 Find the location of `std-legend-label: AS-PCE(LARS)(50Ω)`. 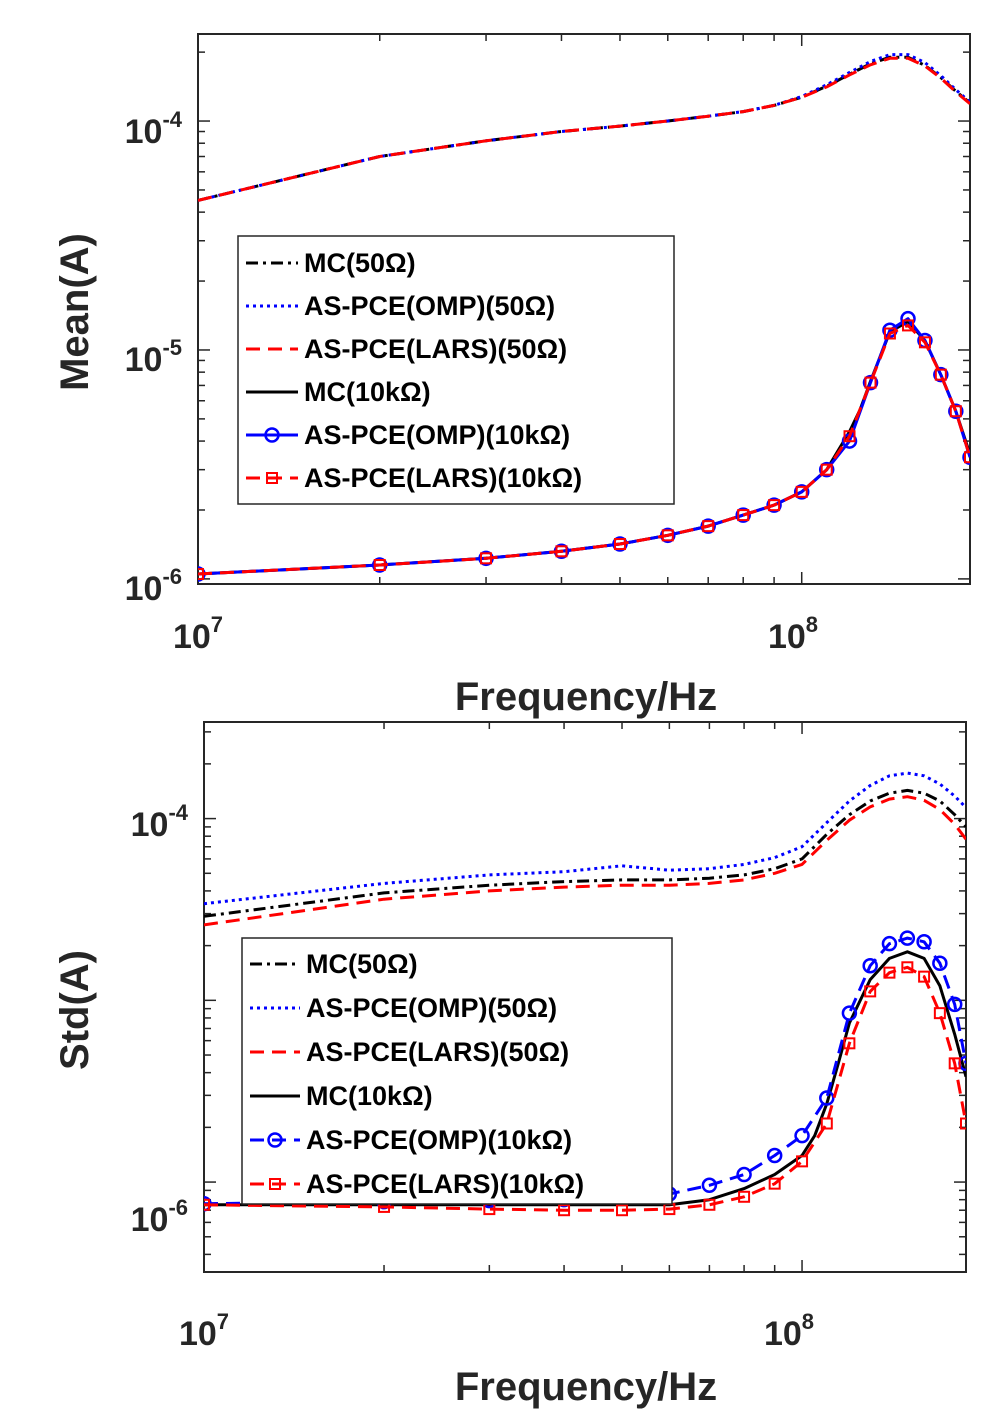

std-legend-label: AS-PCE(LARS)(50Ω) is located at coordinates (437, 1052).